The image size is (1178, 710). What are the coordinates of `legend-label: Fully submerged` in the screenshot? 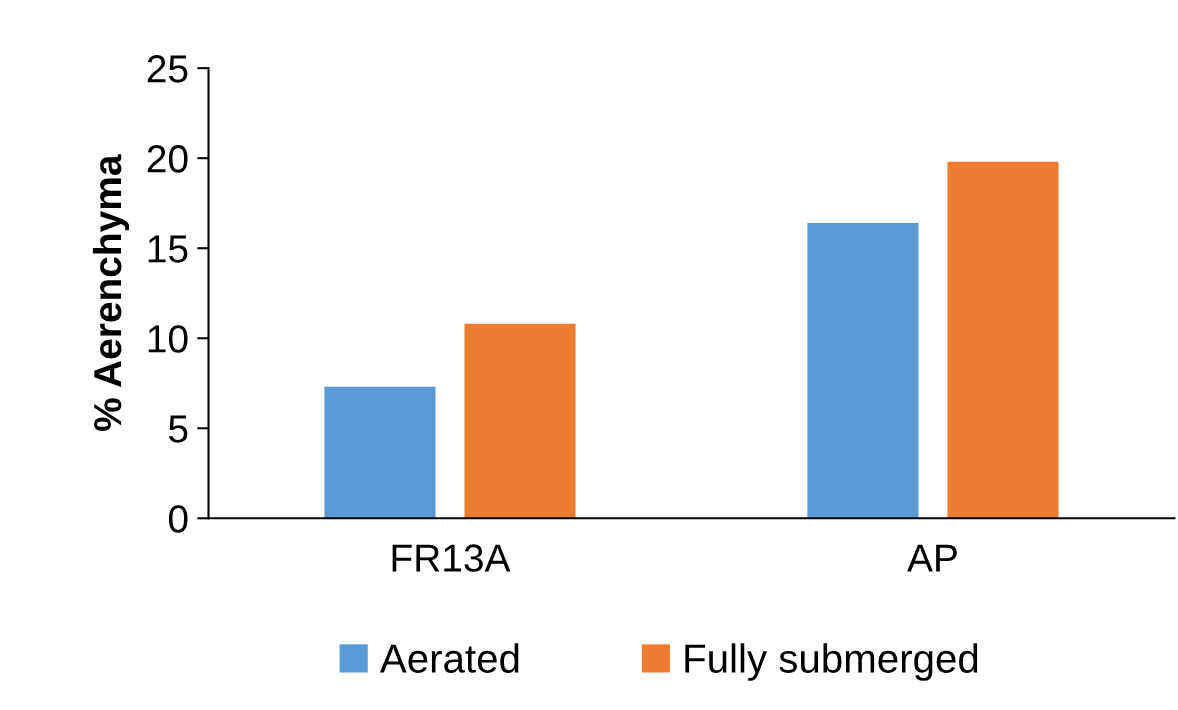 It's located at (831, 662).